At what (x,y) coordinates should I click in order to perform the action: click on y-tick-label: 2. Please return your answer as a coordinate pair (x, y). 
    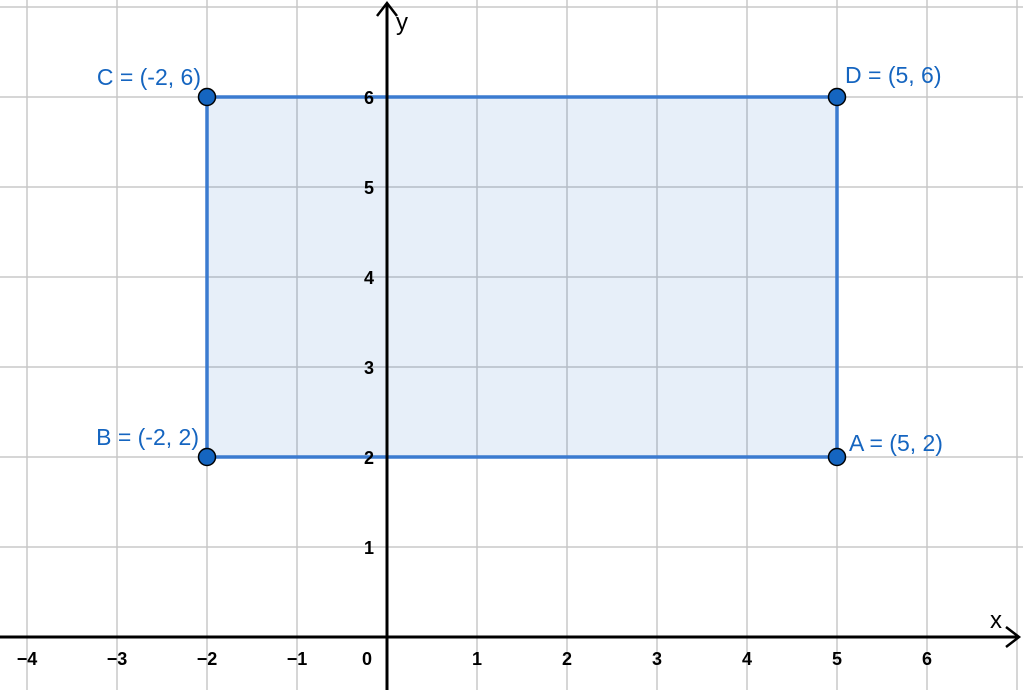
    Looking at the image, I should click on (369, 458).